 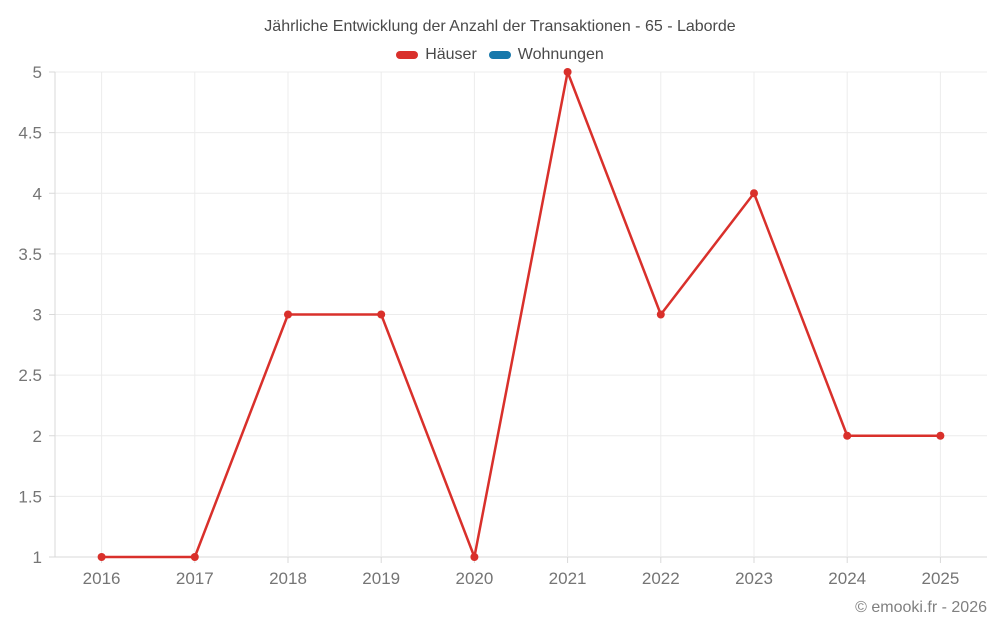 I want to click on y-tick-label: 4, so click(x=37, y=193).